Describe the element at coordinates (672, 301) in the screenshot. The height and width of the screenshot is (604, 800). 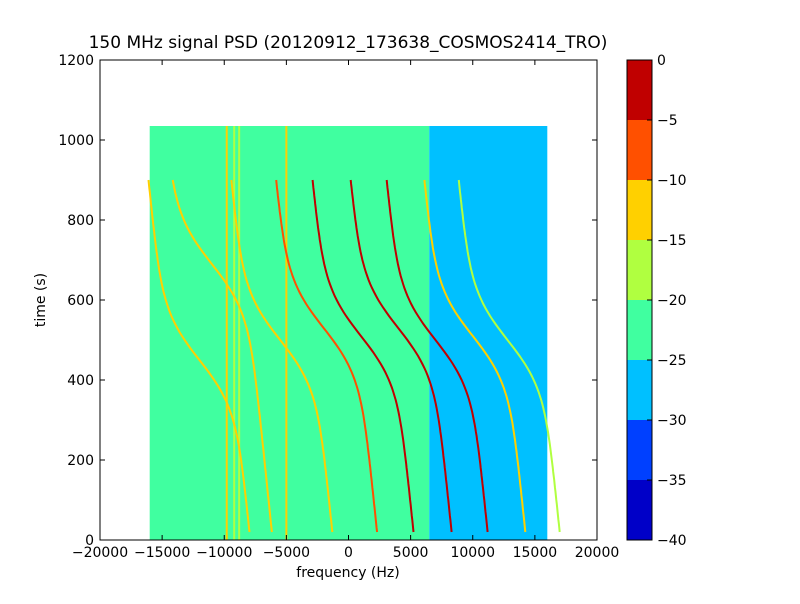
I see `colorbar-tick-label: −20` at that location.